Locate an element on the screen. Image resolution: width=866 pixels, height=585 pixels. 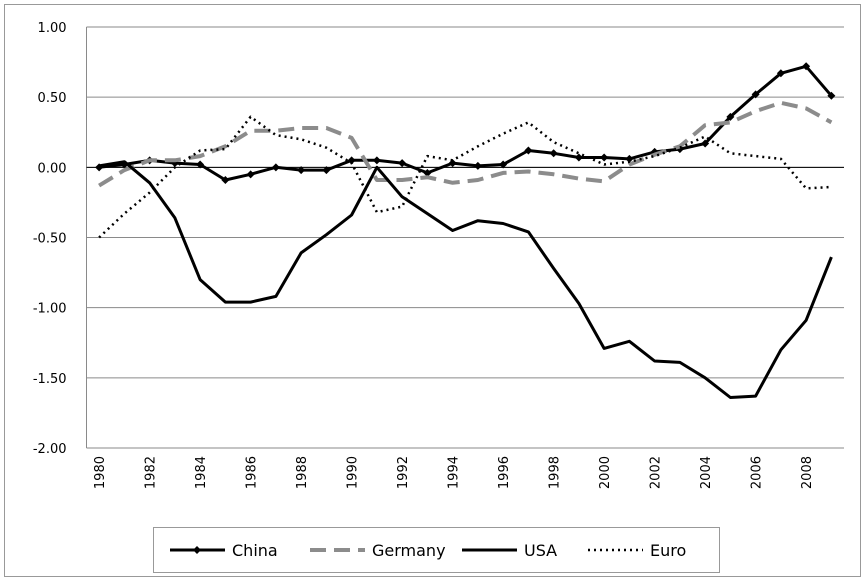
y-tick-label: -1.50 is located at coordinates (50, 379).